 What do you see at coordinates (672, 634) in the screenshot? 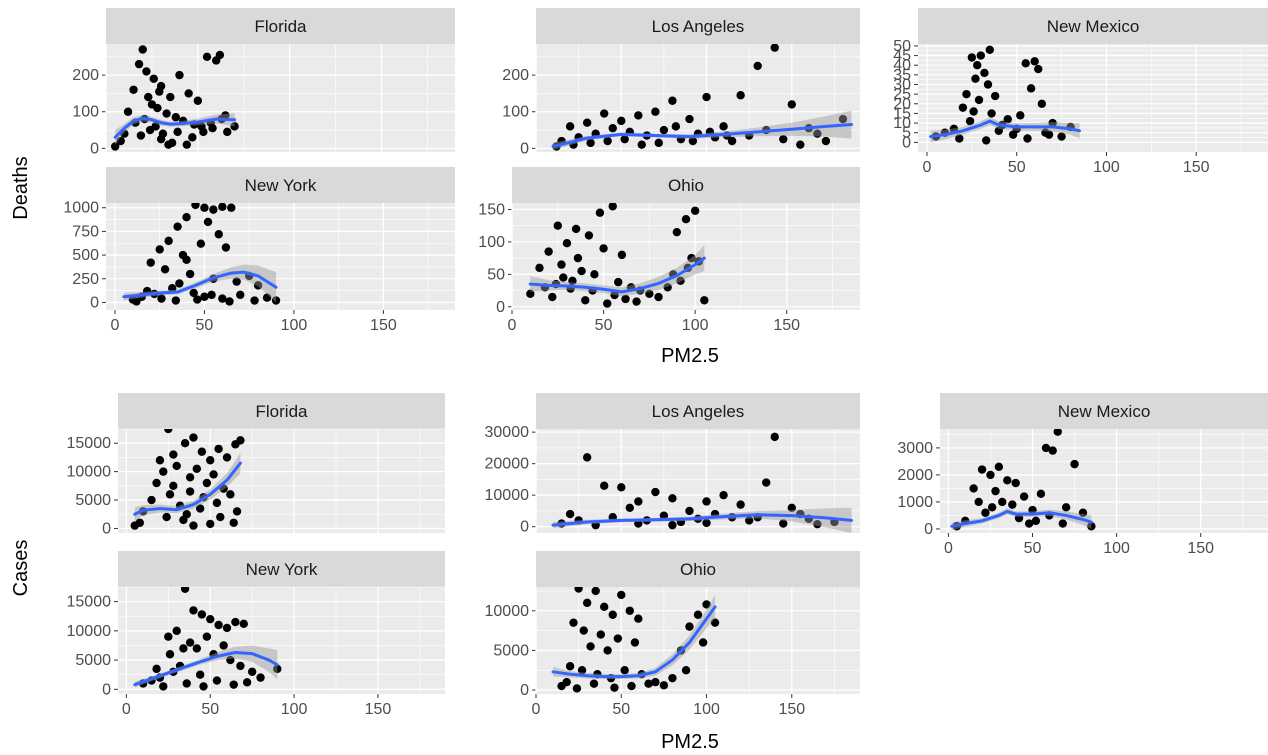
I see `cases-ohio-panel: Ohio 0 5000 10000 0 50 100 150` at bounding box center [672, 634].